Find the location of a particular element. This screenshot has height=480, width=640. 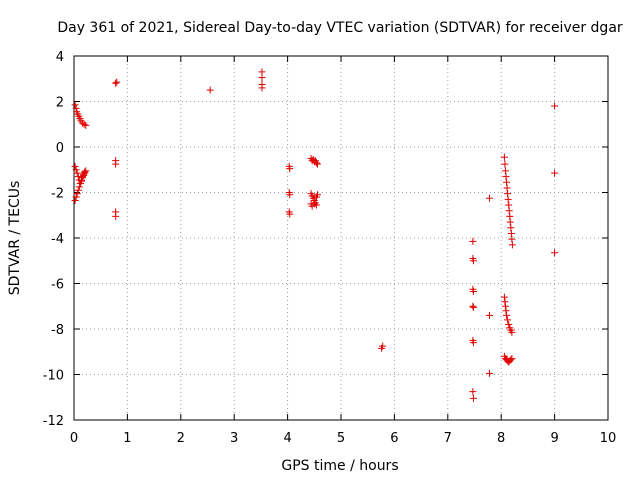

y-tick-label: 2 is located at coordinates (60, 103).